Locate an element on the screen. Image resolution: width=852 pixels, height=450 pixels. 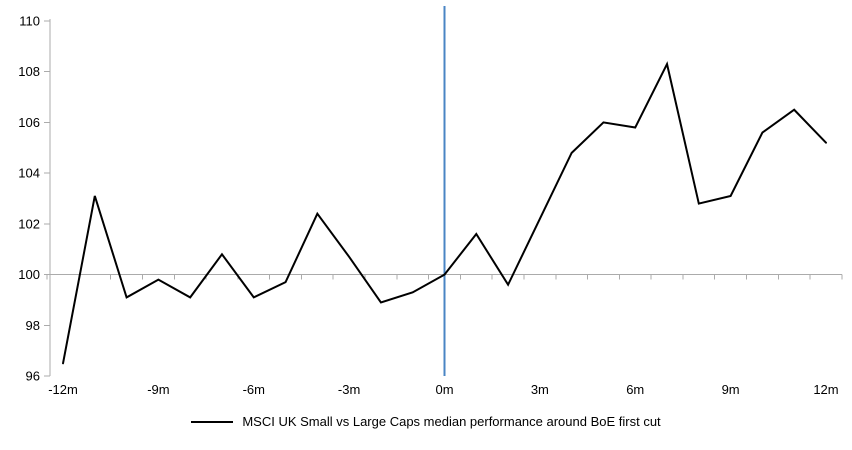
y-tick-label: 96 is located at coordinates (33, 376).